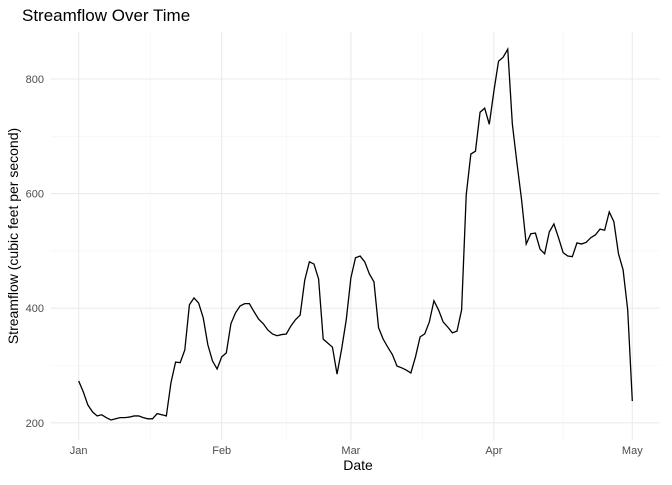 Image resolution: width=672 pixels, height=485 pixels. What do you see at coordinates (35, 80) in the screenshot?
I see `y-tick-label: 800` at bounding box center [35, 80].